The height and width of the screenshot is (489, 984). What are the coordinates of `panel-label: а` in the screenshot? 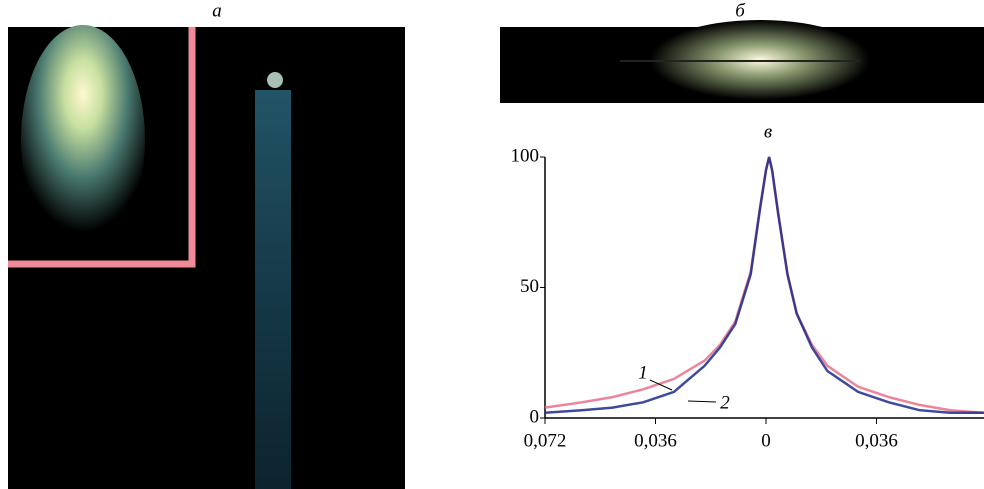 It's located at (217, 10).